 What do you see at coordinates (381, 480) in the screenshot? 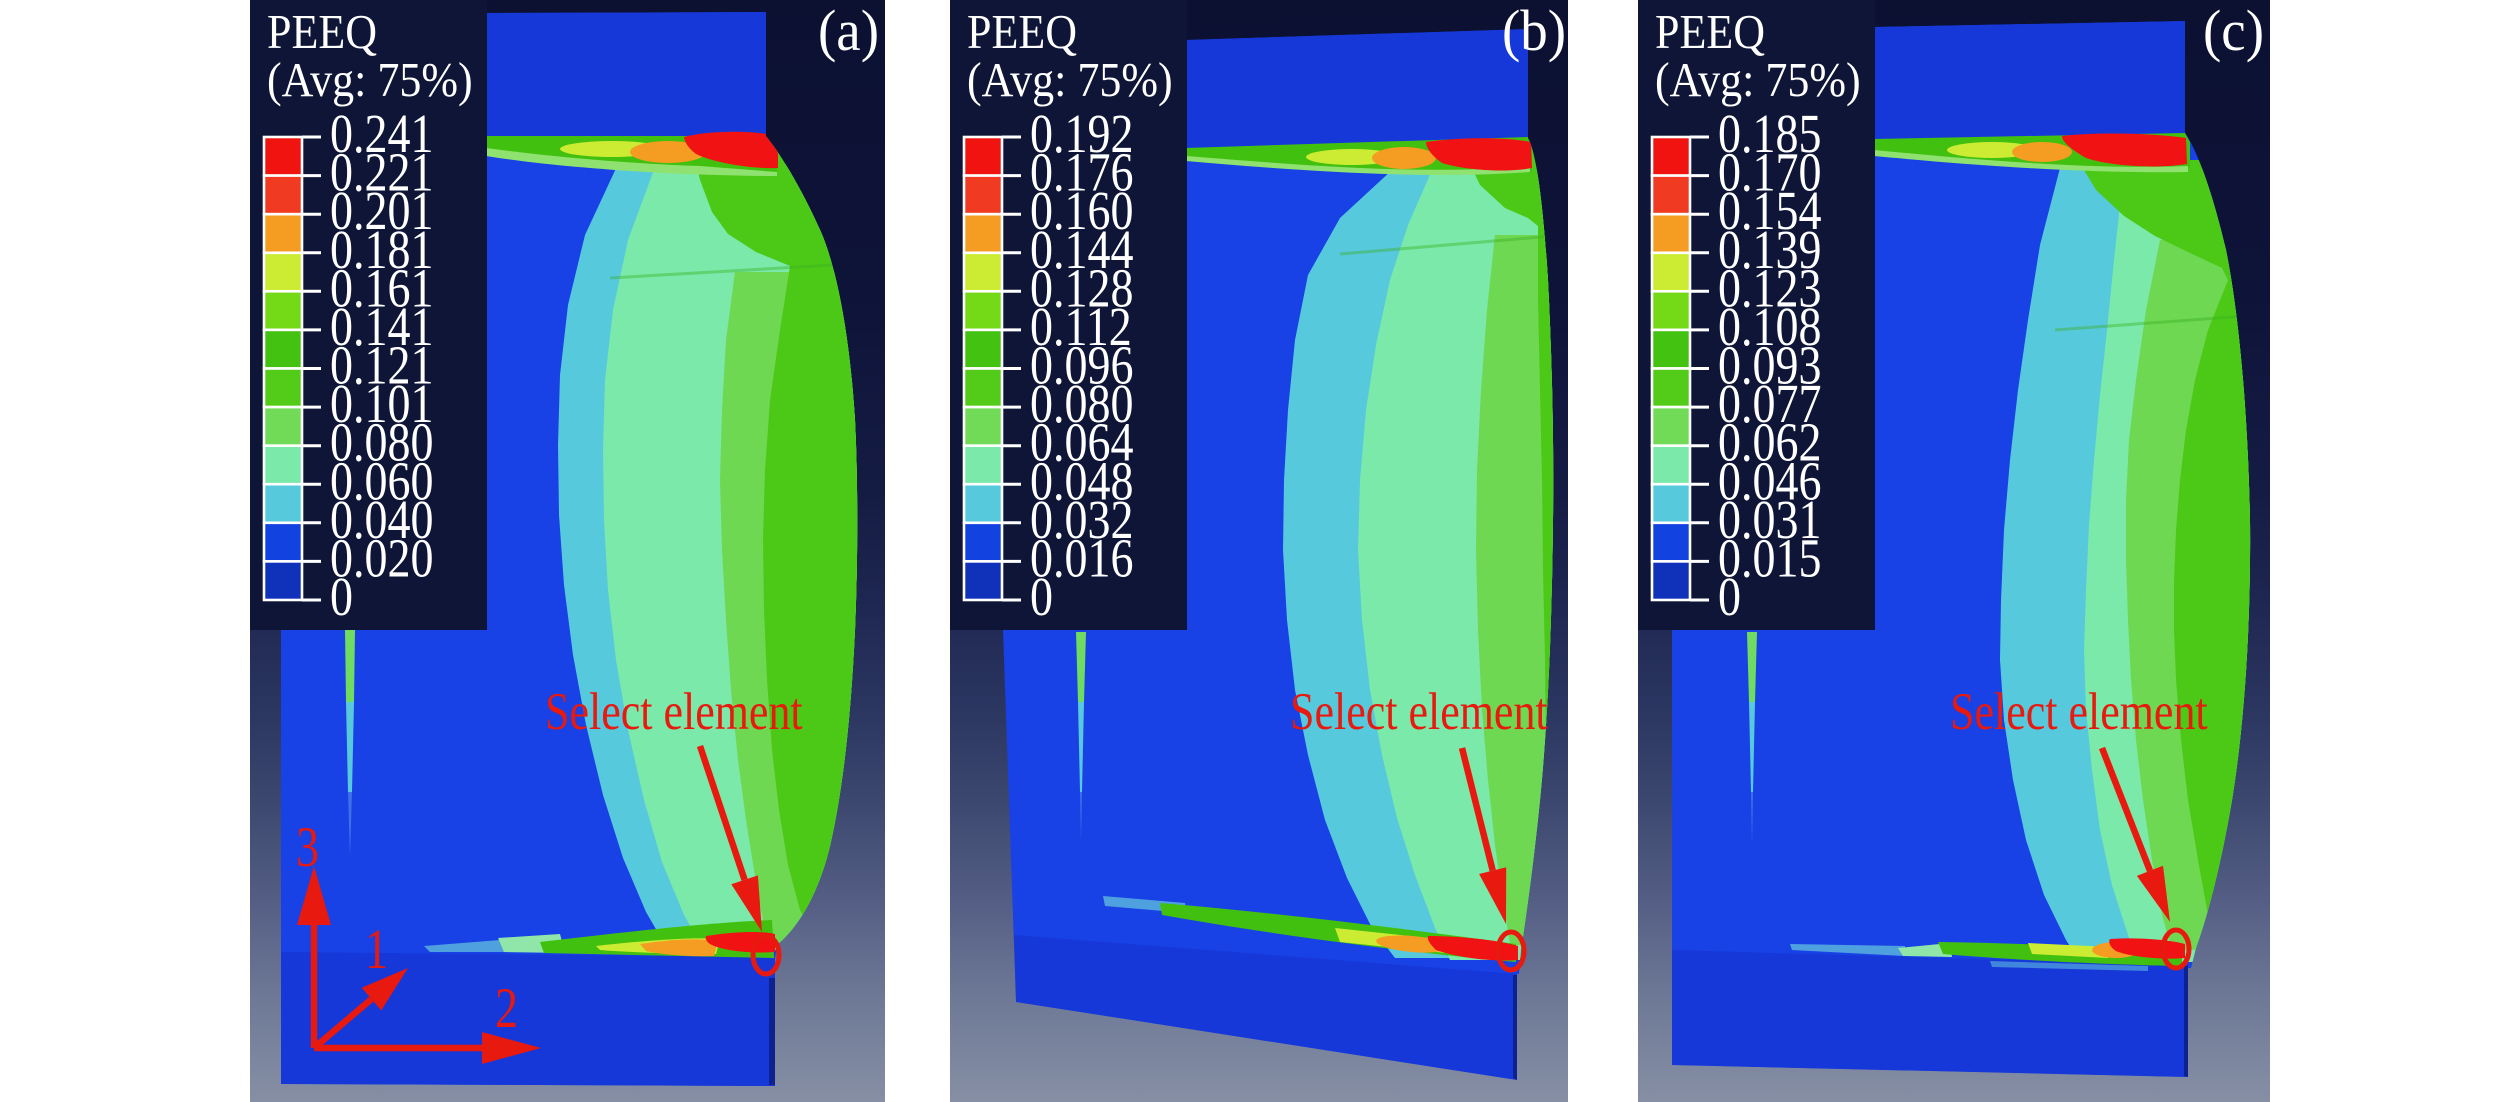
I see `svg-text: 0.060` at bounding box center [381, 480].